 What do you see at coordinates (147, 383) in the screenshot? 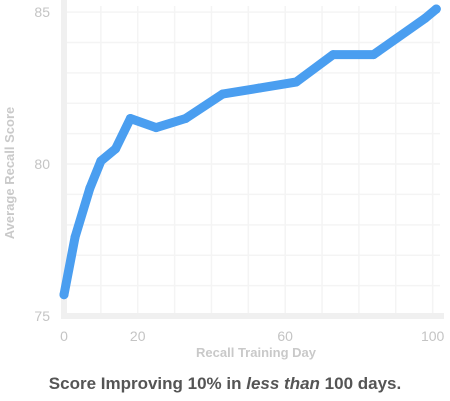
I see `caption-start: Score Improving 10% in` at bounding box center [147, 383].